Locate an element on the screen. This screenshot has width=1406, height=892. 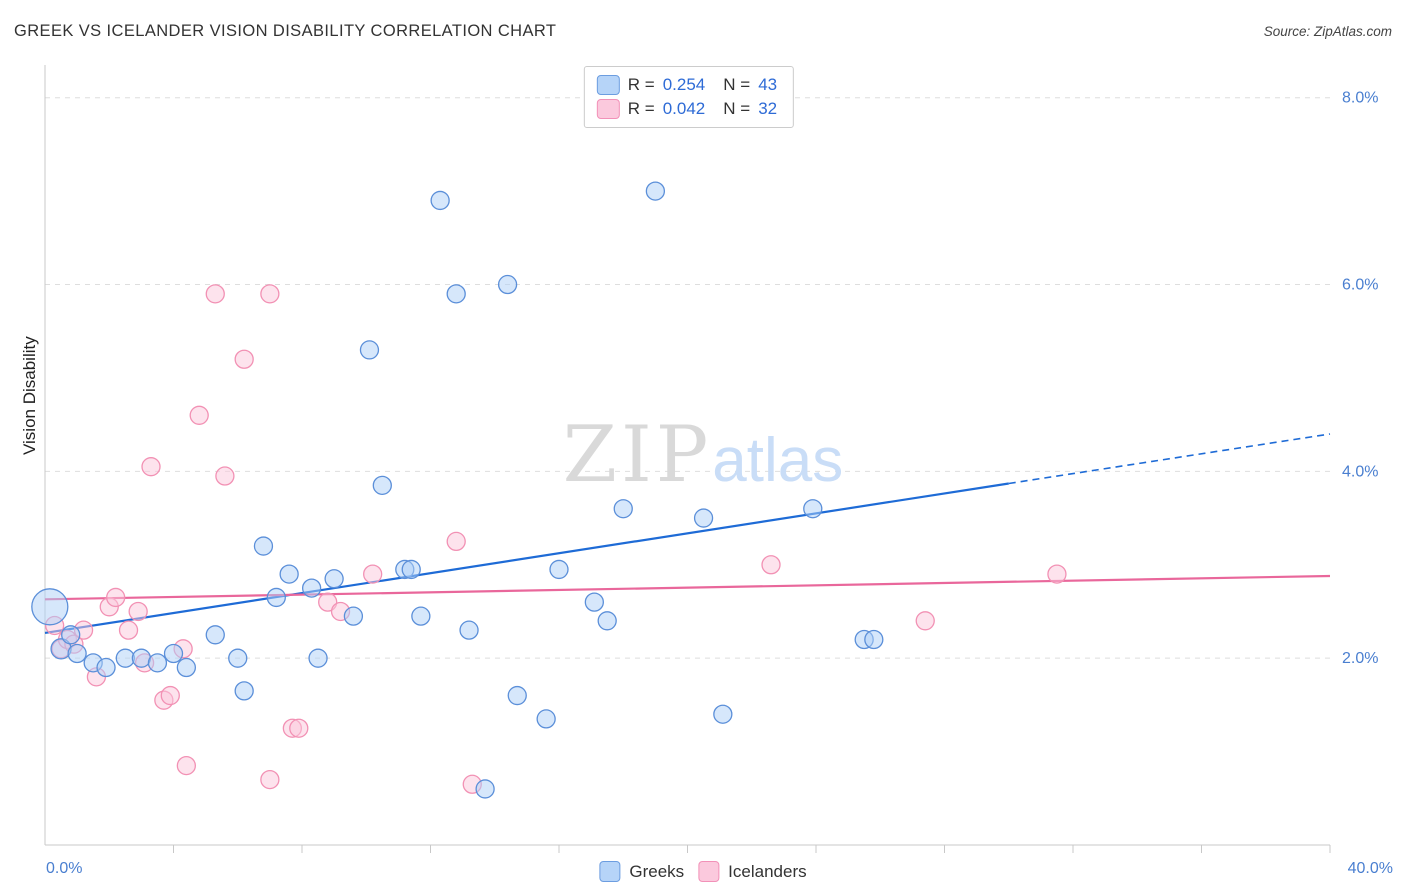
legend-item-icelanders: Icelanders is located at coordinates (752, 871).